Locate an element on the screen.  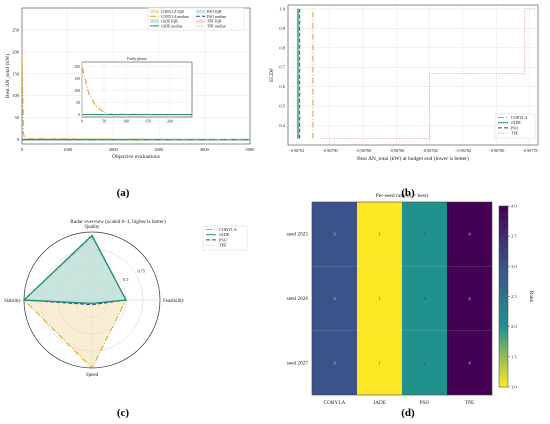
panel-a-series-cobyla is located at coordinates (136, 97).